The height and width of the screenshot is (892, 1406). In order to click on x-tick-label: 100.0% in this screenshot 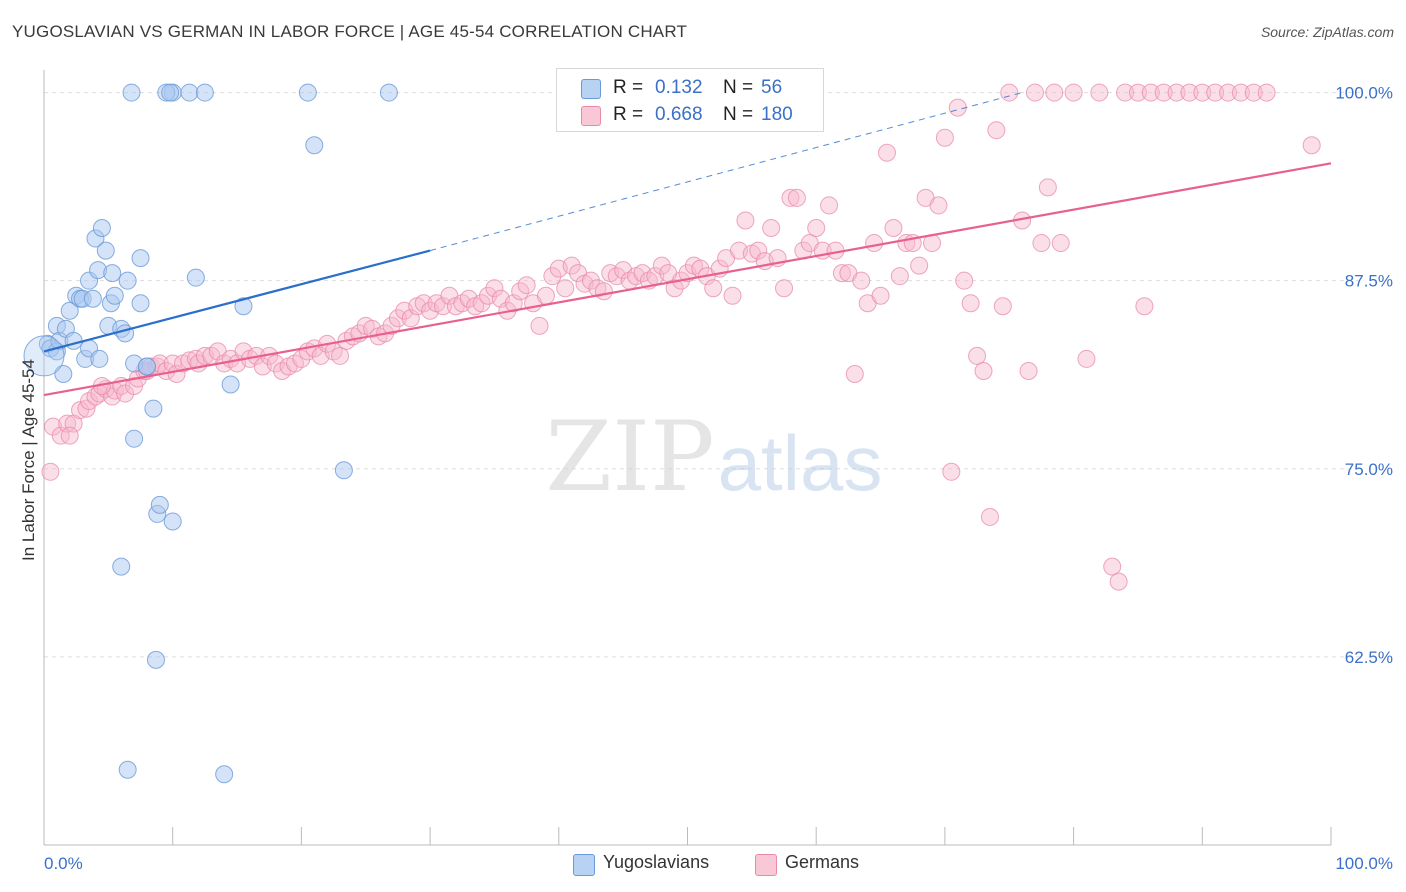, I will do `click(1364, 863)`.